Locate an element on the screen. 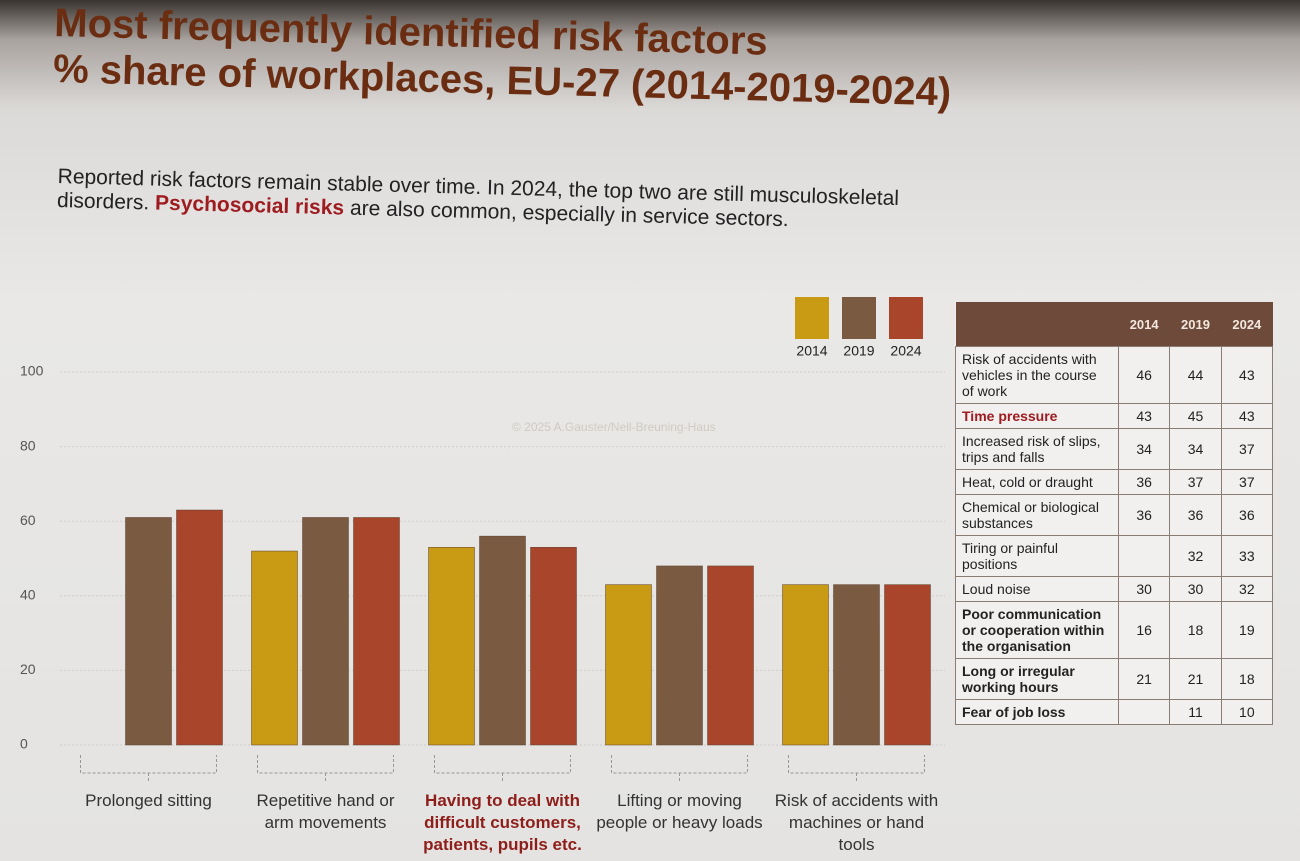 The width and height of the screenshot is (1300, 861). cell: 11 is located at coordinates (1195, 712).